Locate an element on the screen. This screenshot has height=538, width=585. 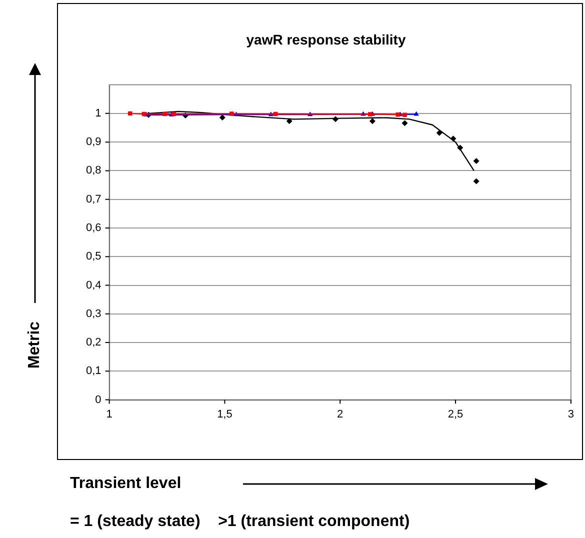
y-tick-label: 0,2 is located at coordinates (94, 342).